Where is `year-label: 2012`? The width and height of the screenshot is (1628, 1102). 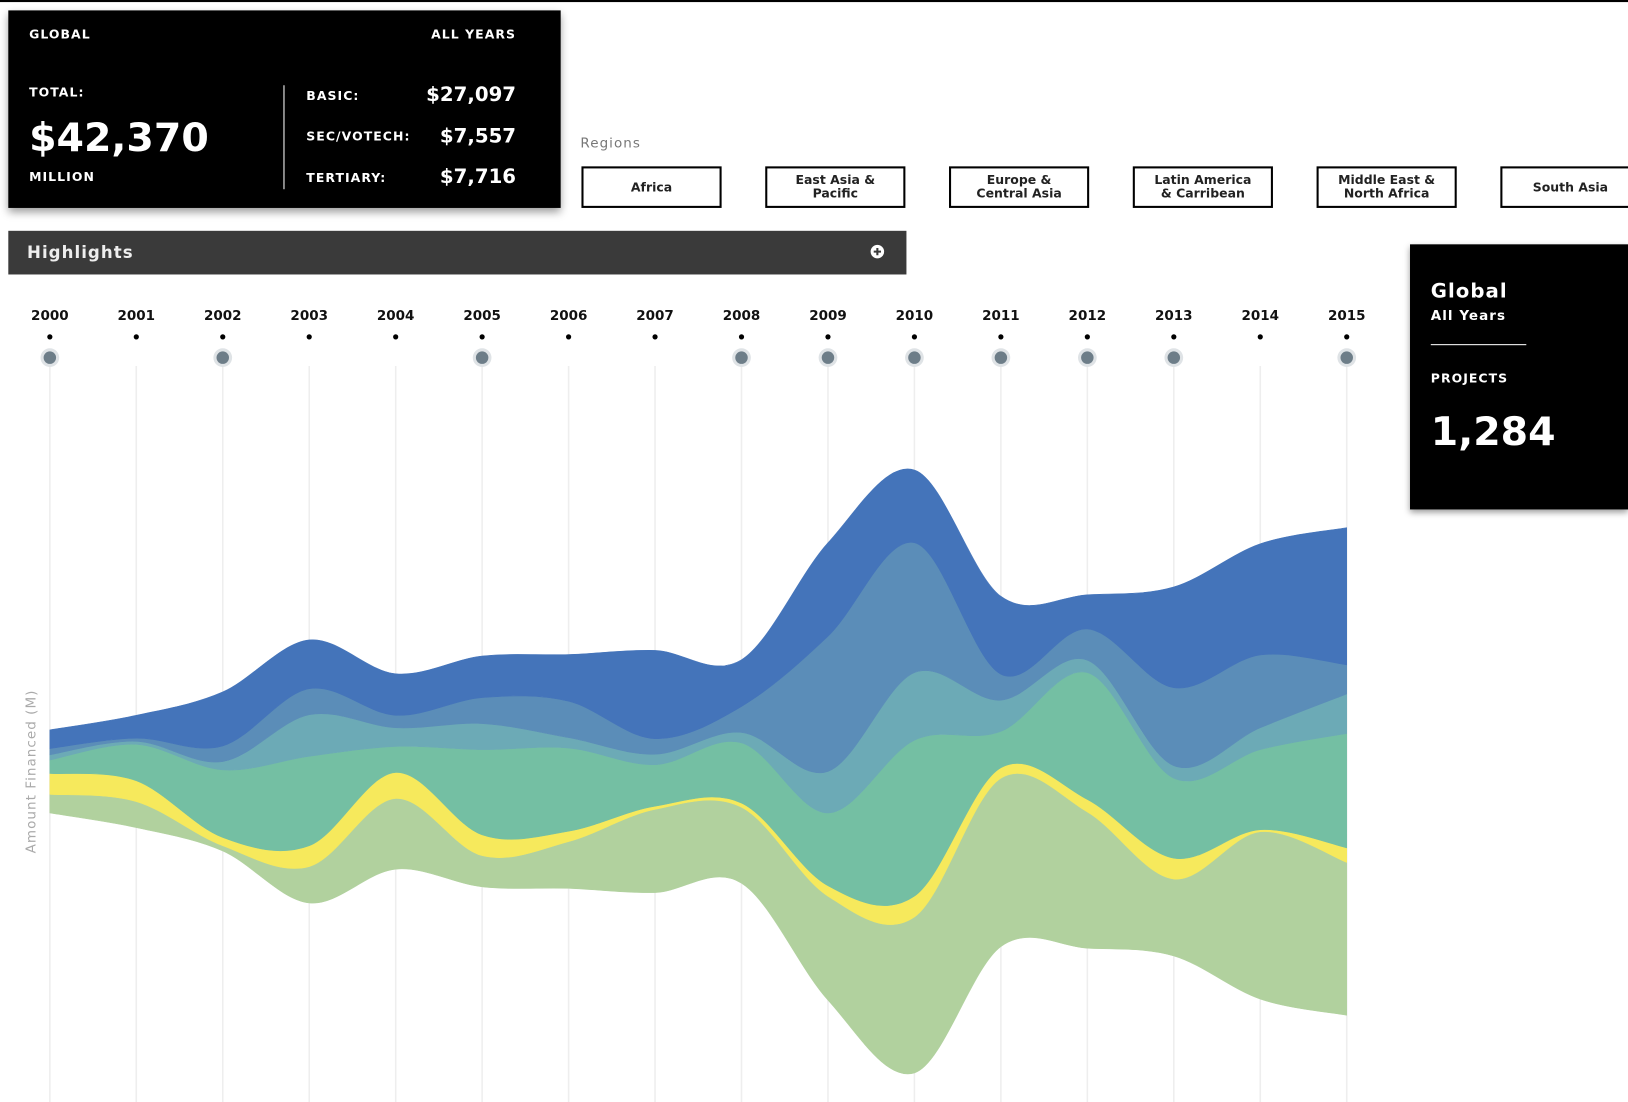
year-label: 2012 is located at coordinates (1088, 316).